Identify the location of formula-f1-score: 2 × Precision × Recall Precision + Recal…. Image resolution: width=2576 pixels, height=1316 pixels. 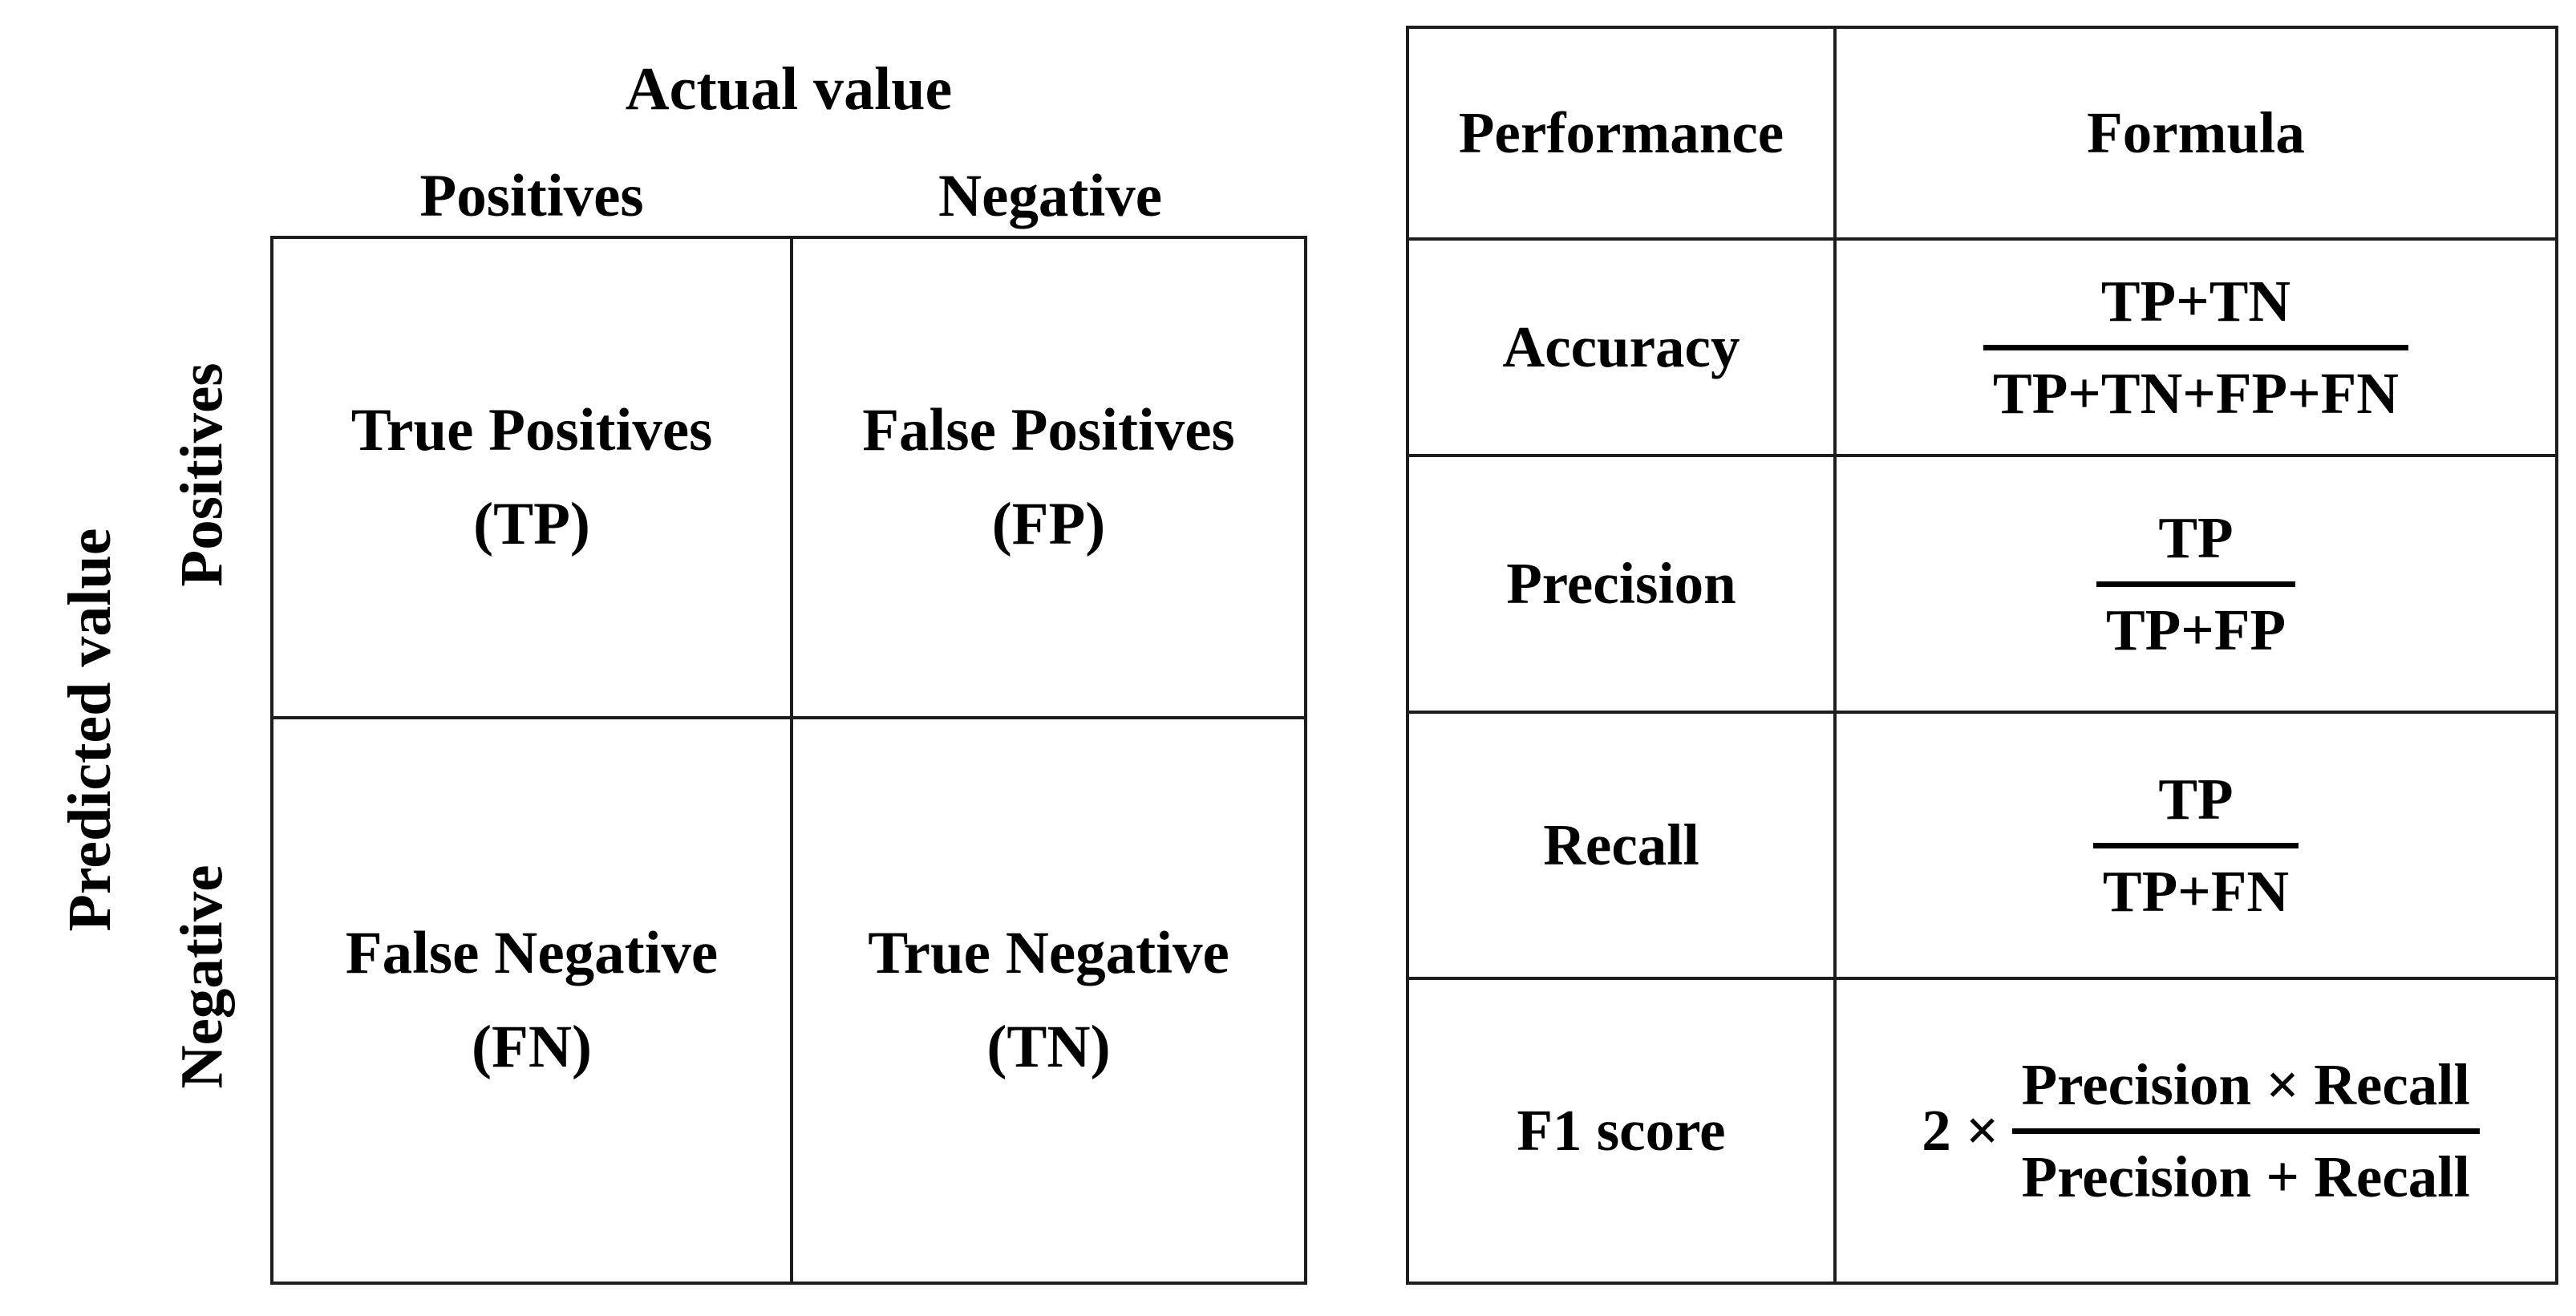
(2196, 1131).